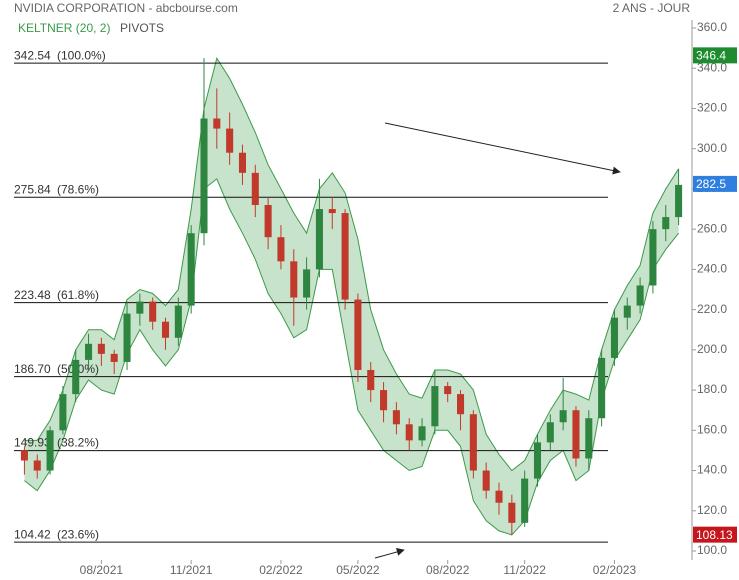  I want to click on y-tick-label: 300.0, so click(712, 148).